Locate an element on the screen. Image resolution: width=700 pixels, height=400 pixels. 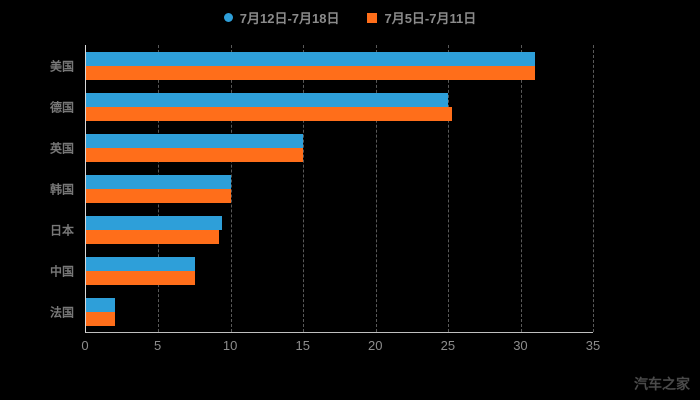
autohome-watermark: 汽车之家 is located at coordinates (662, 384).